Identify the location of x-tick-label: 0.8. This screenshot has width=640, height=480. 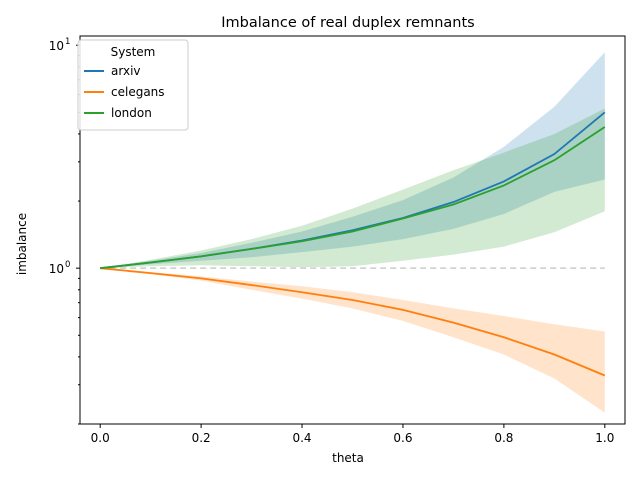
(503, 438).